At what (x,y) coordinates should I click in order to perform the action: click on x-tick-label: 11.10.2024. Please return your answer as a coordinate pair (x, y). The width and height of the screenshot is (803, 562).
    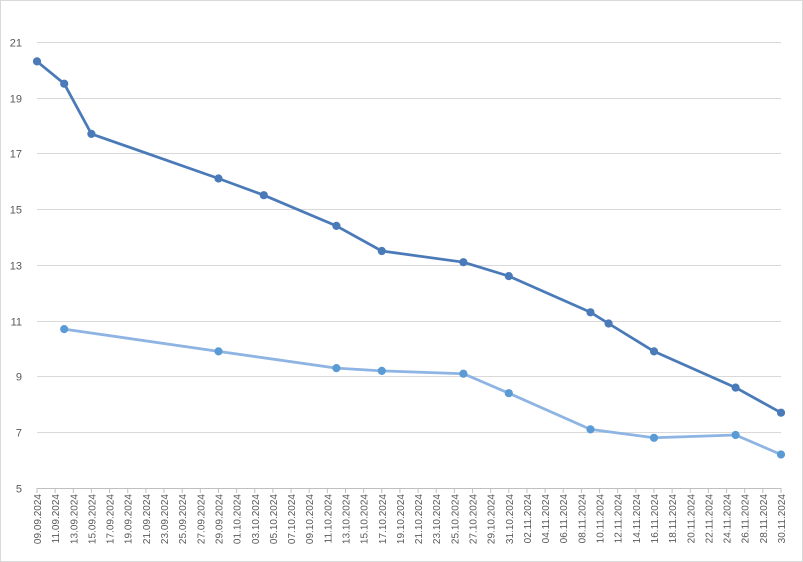
    Looking at the image, I should click on (328, 519).